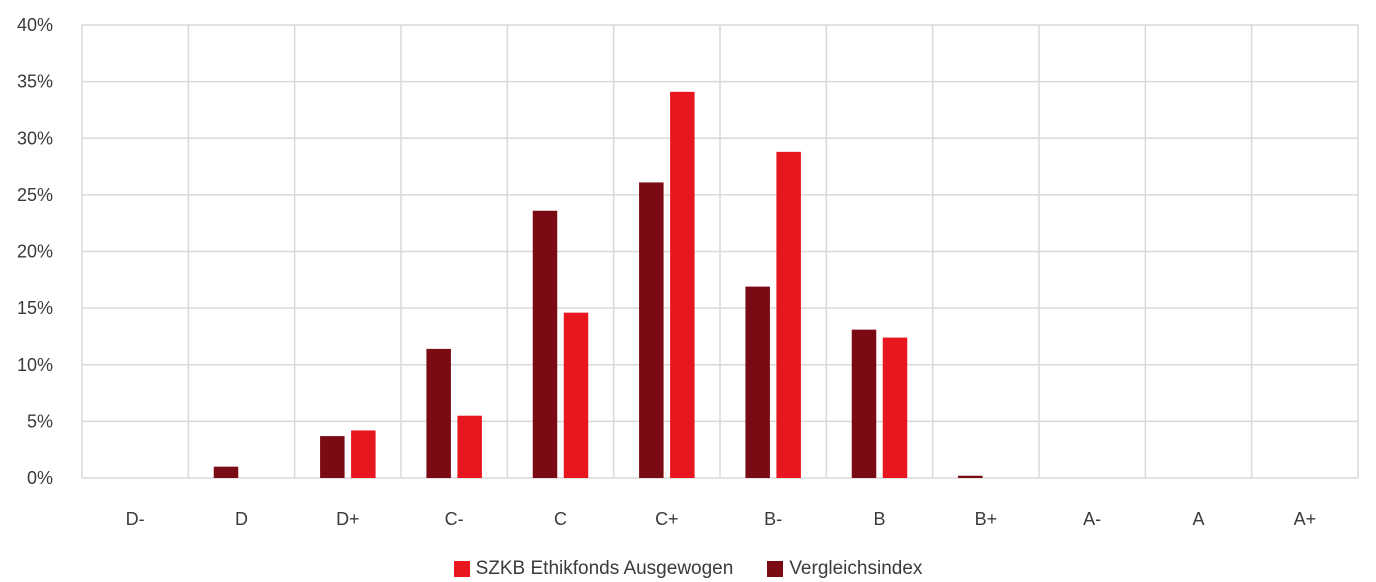 The height and width of the screenshot is (582, 1376). I want to click on bar-index-B-, so click(757, 382).